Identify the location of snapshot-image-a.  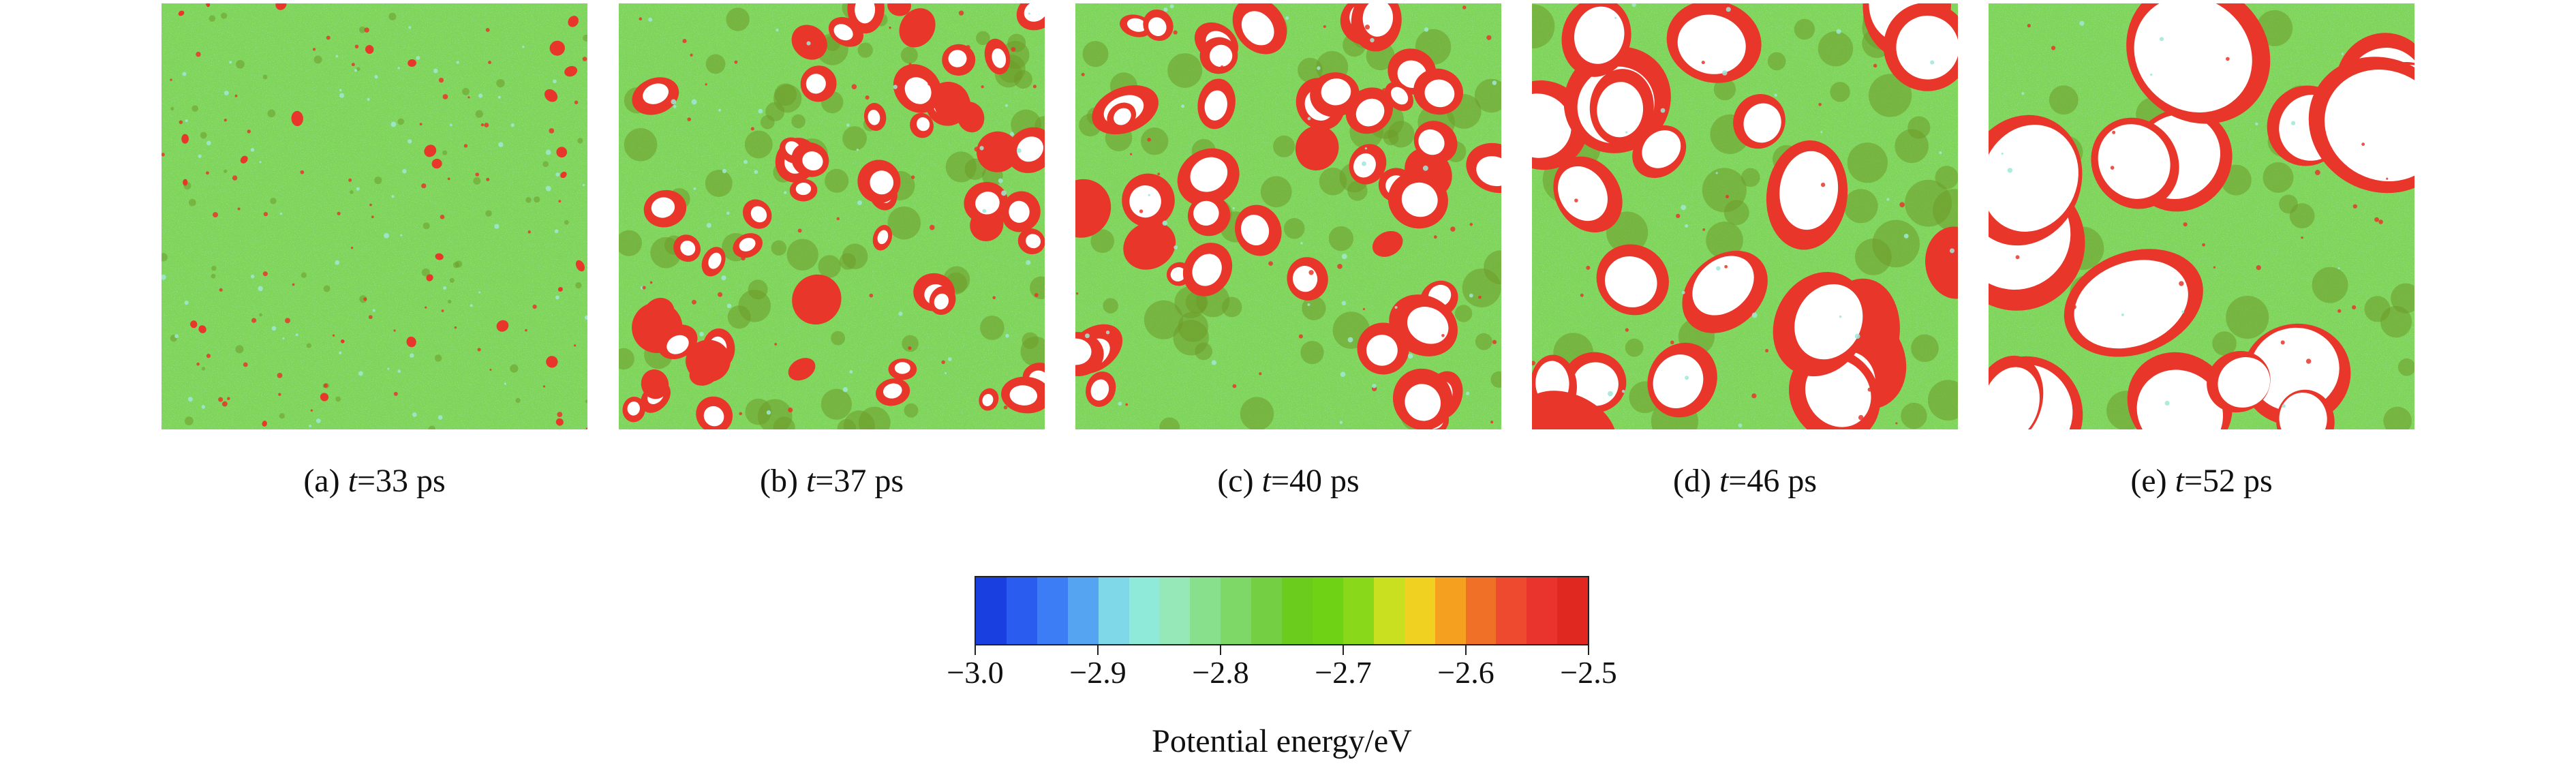
(374, 216).